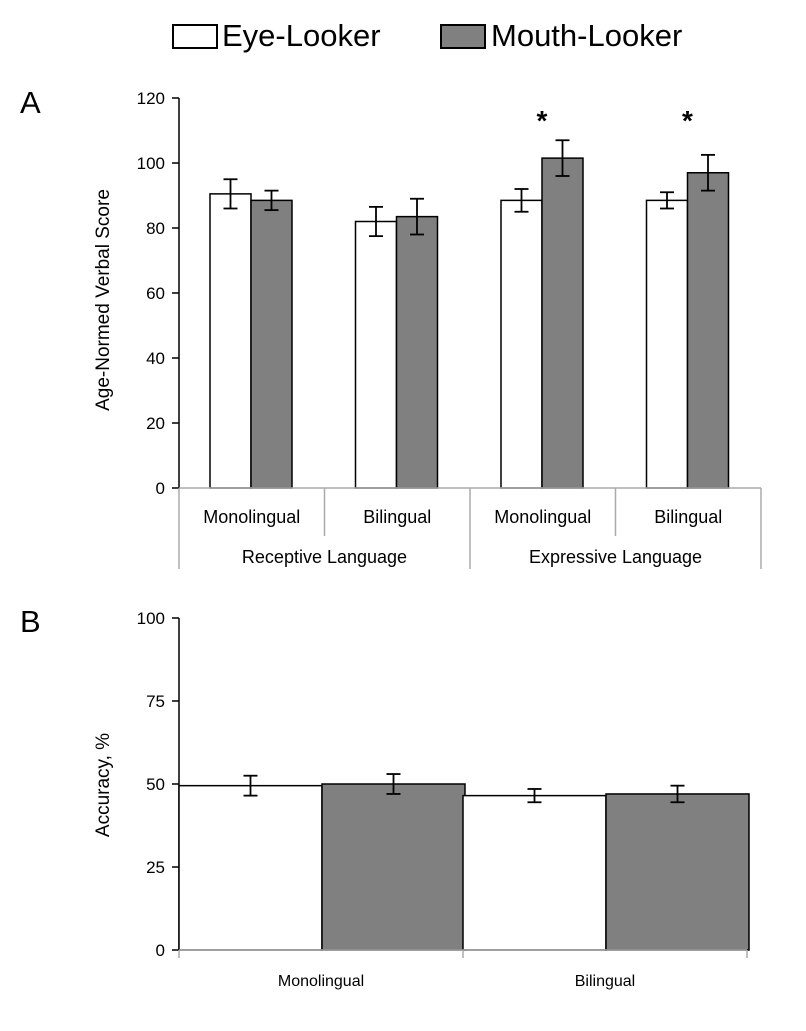 This screenshot has height=1031, width=806. What do you see at coordinates (324, 557) in the screenshot?
I see `x-group-label: Receptive Language` at bounding box center [324, 557].